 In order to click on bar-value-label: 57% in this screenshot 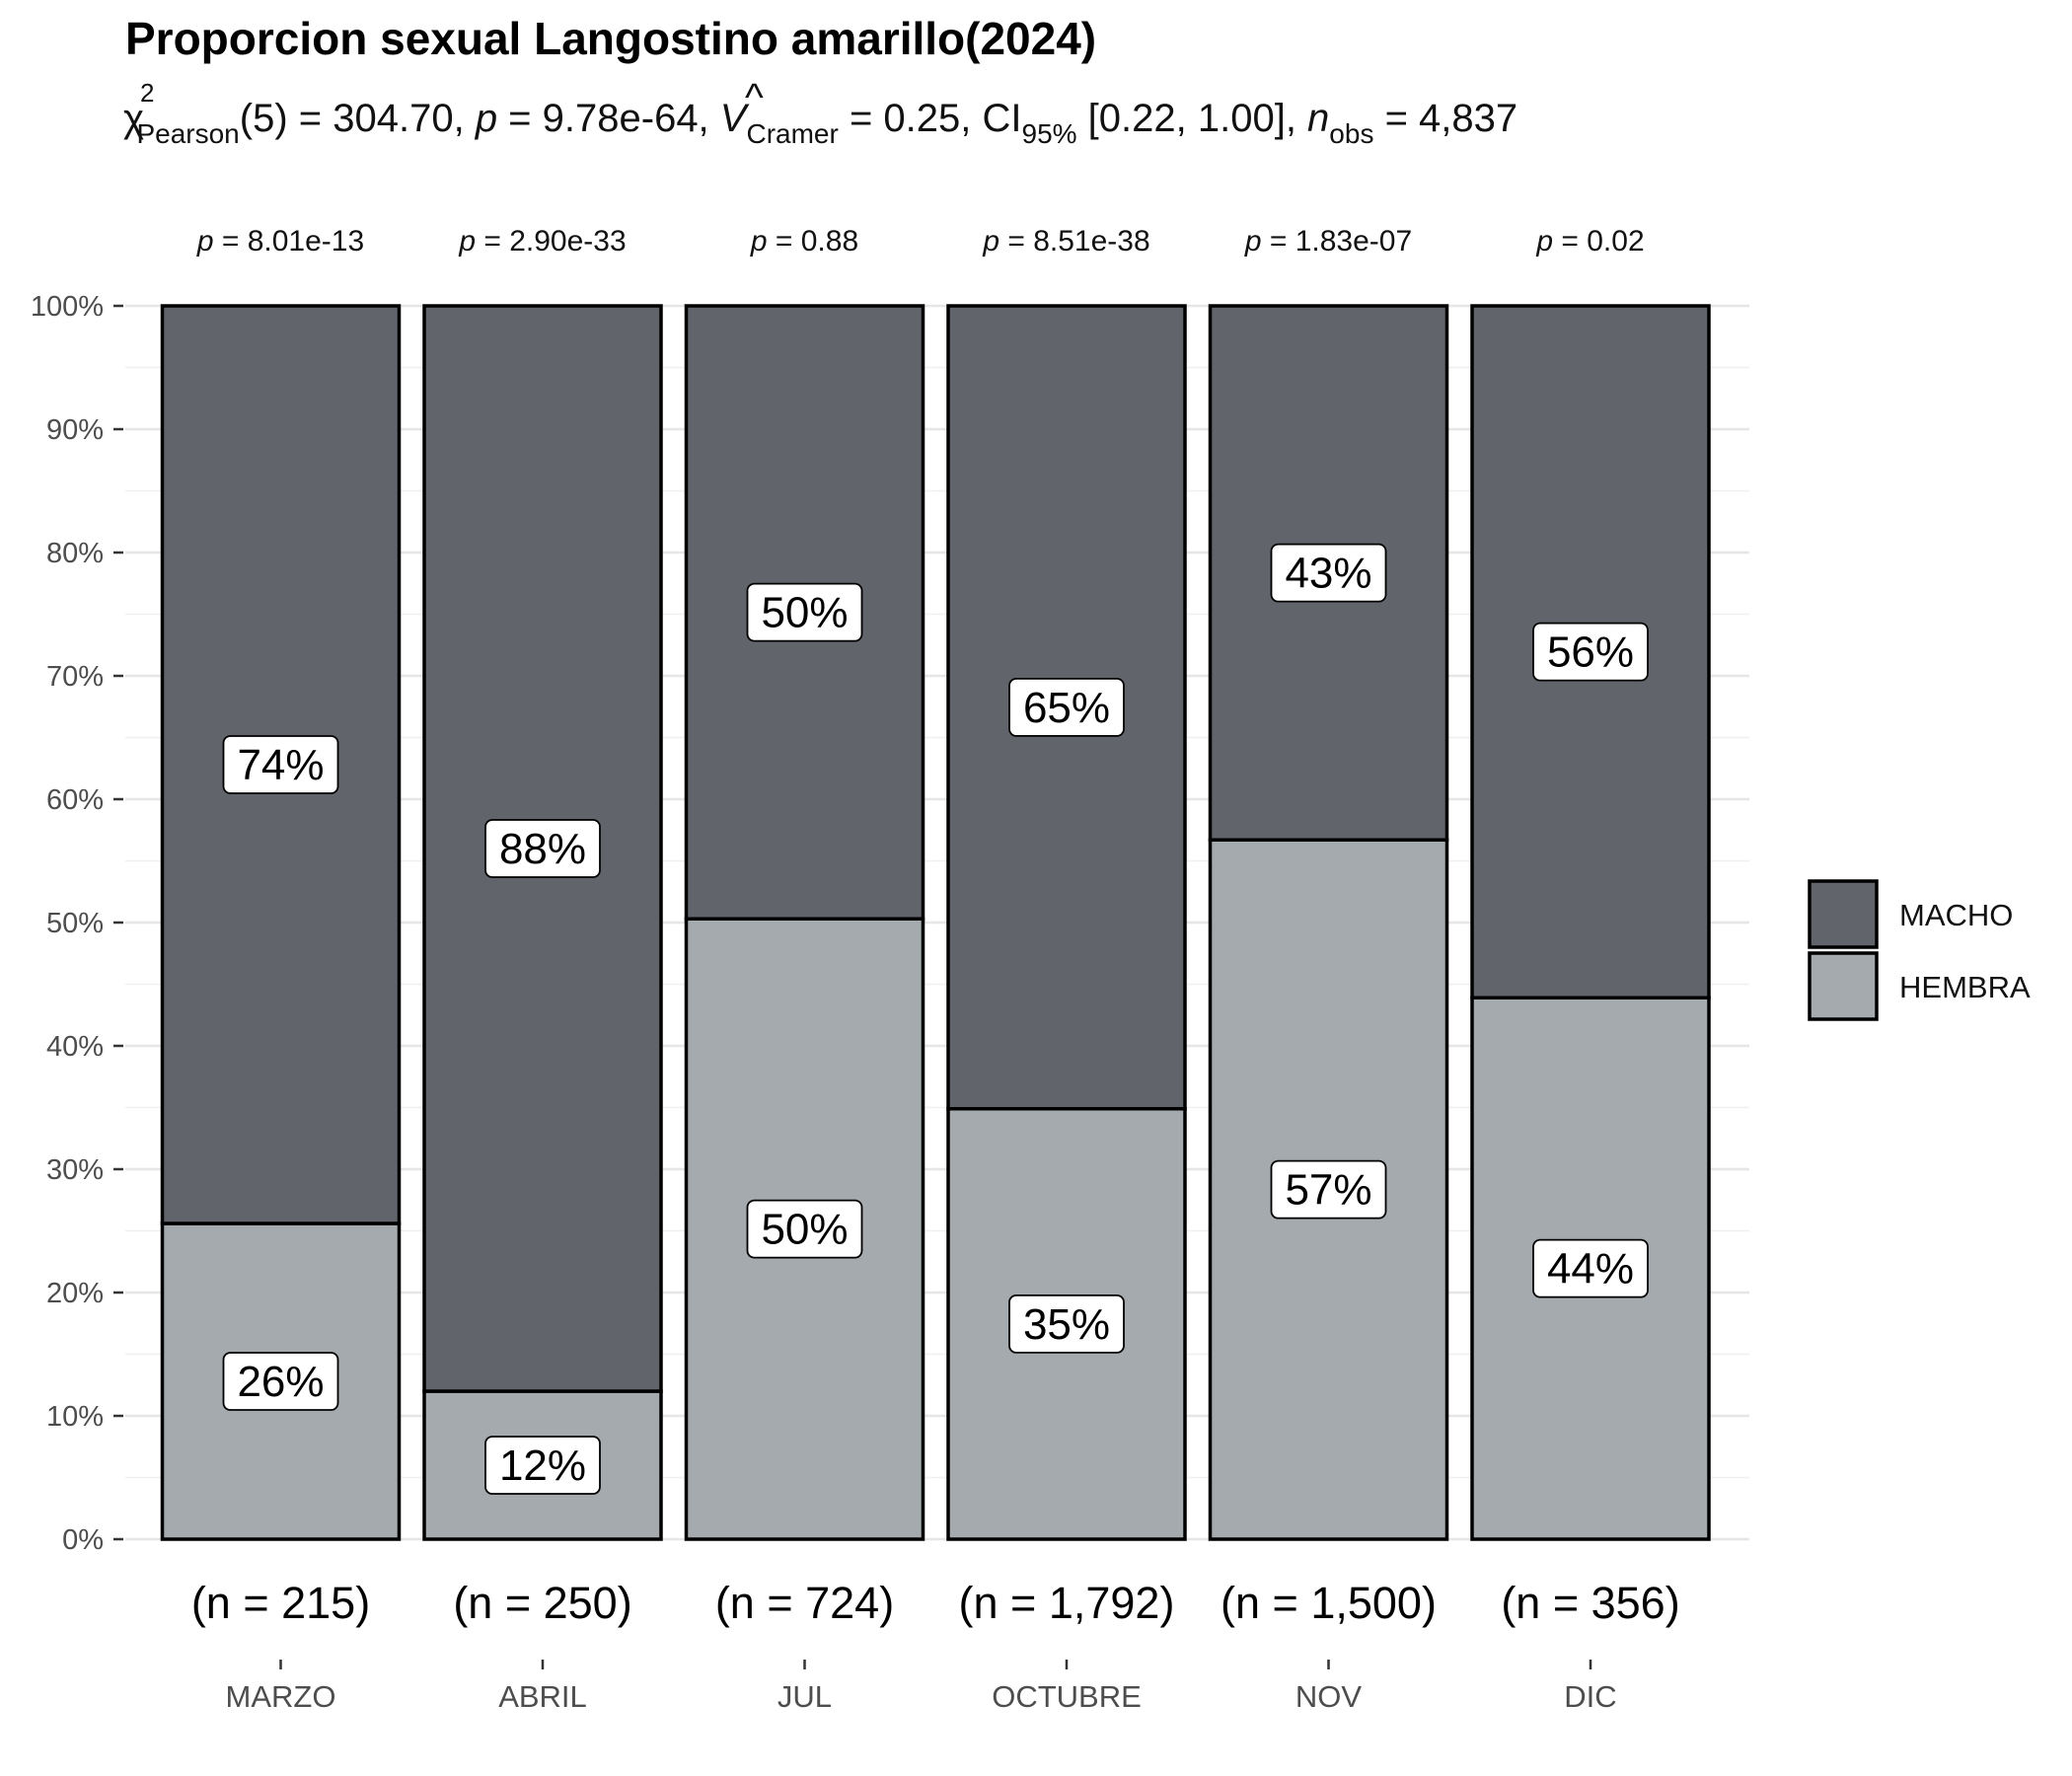, I will do `click(1328, 1189)`.